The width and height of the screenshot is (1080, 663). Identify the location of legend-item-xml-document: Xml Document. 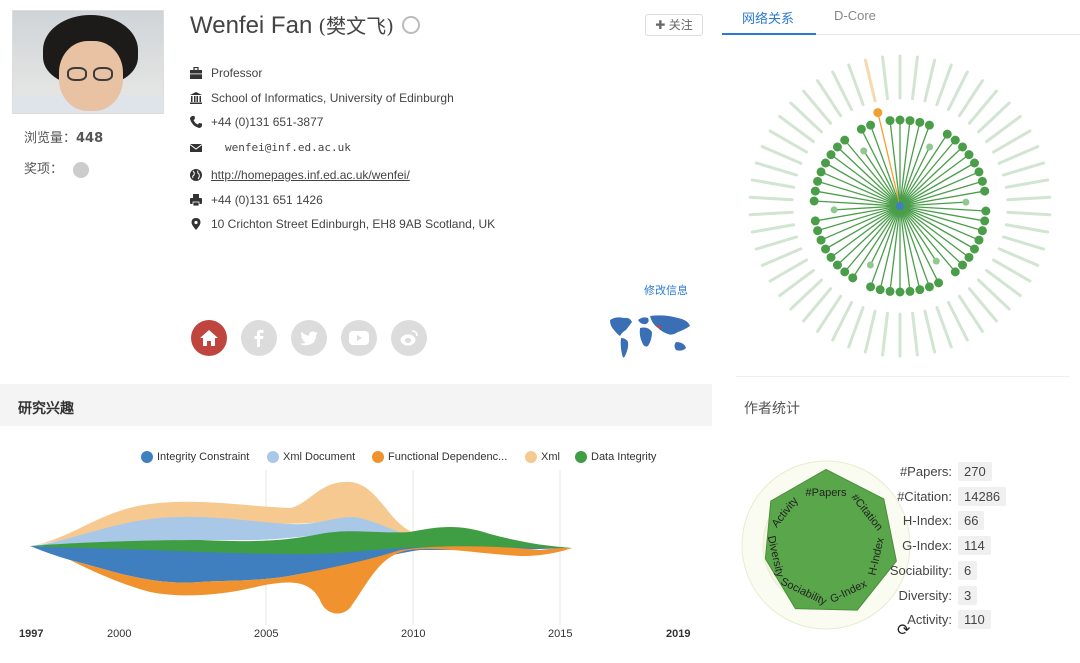
(311, 457).